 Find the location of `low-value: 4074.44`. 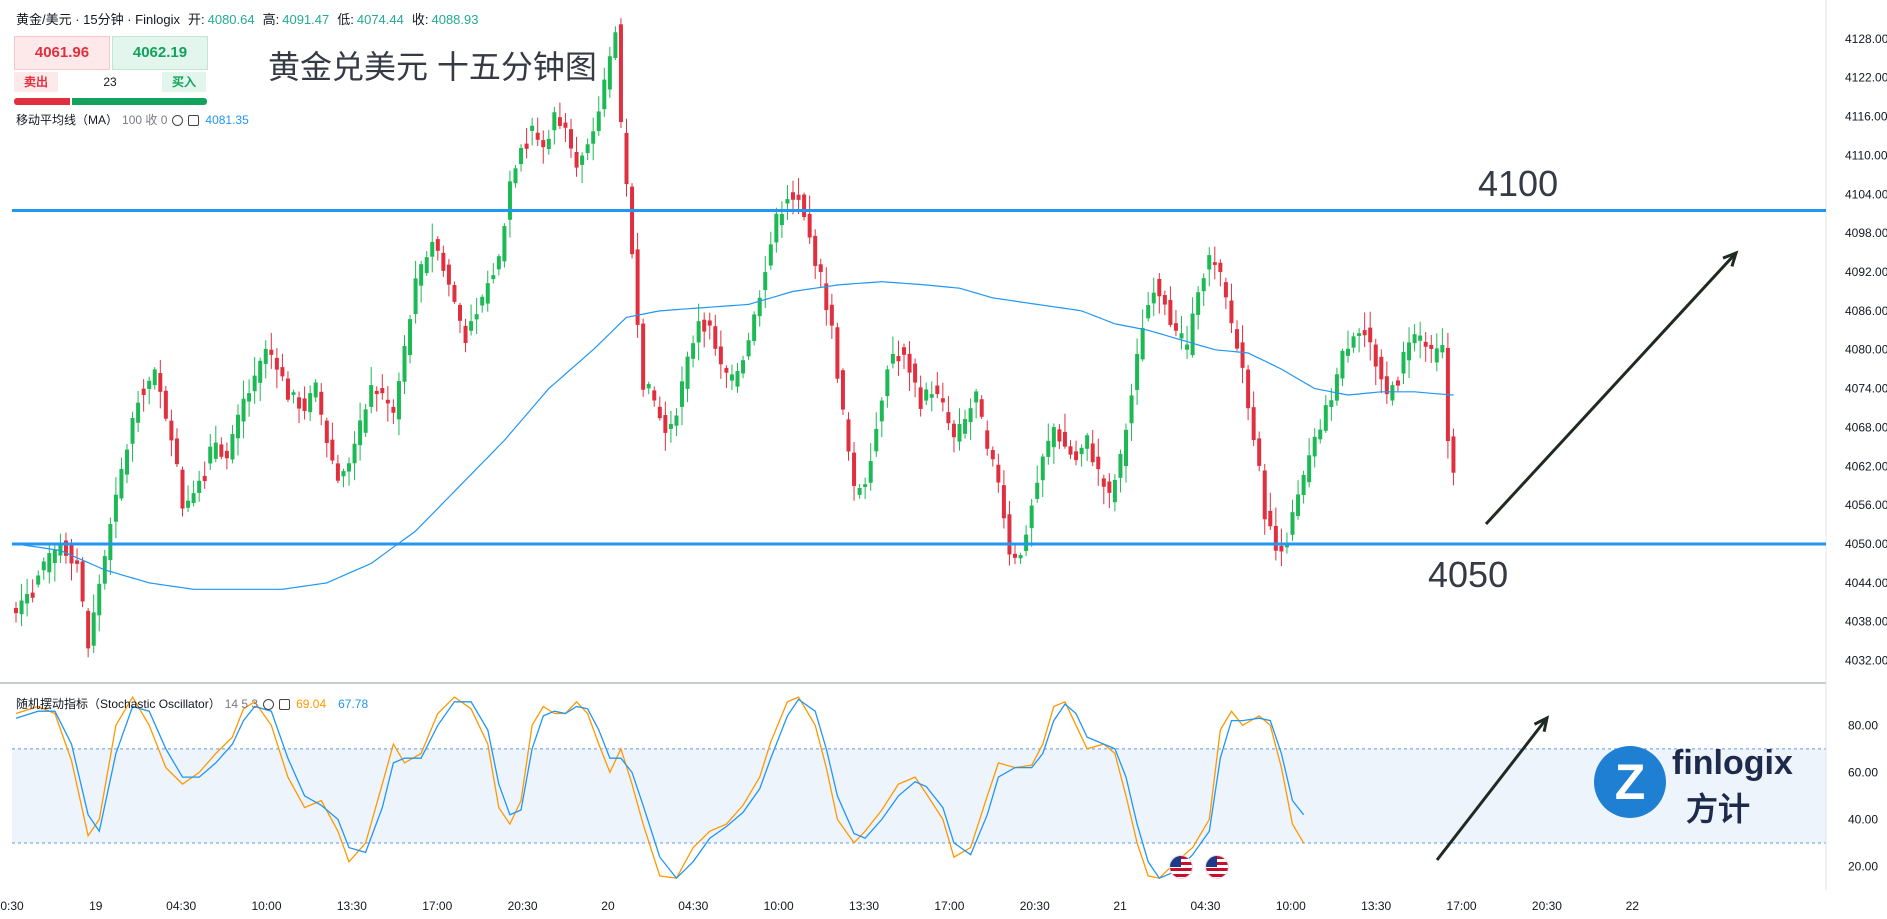

low-value: 4074.44 is located at coordinates (380, 19).